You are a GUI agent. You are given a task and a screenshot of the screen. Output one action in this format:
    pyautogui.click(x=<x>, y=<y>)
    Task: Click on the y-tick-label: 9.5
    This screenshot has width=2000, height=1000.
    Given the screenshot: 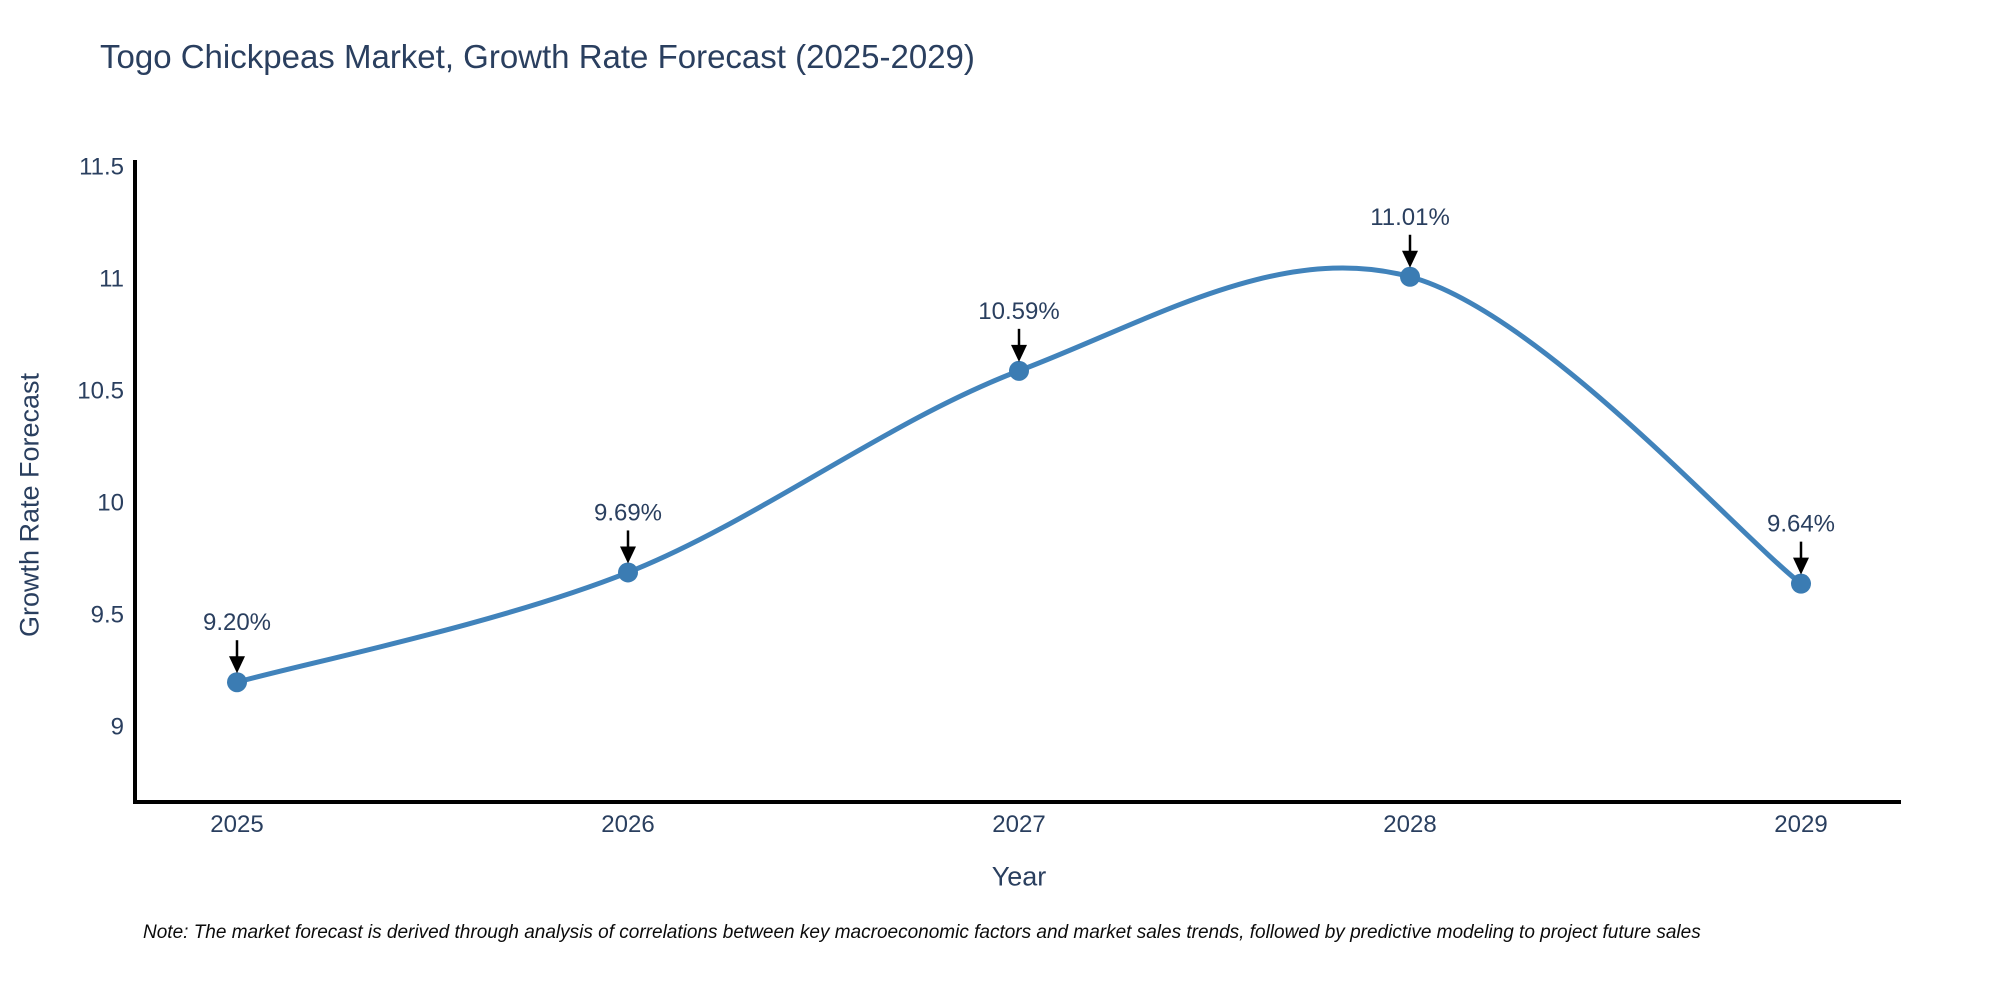 What is the action you would take?
    pyautogui.click(x=107, y=615)
    